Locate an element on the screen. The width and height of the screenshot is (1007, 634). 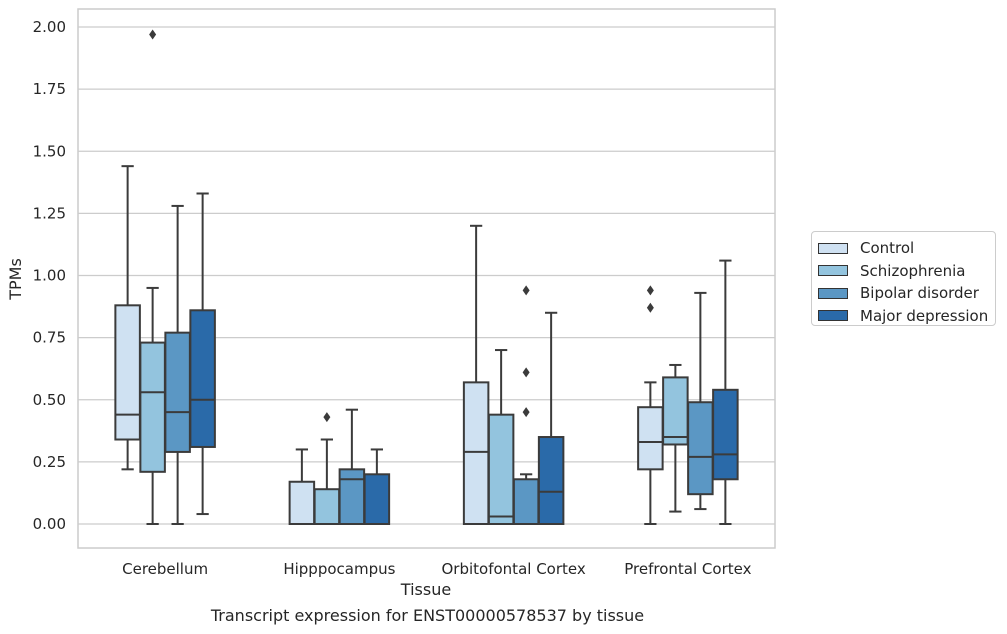
legend-item: Bipolar disorder is located at coordinates (906, 293).